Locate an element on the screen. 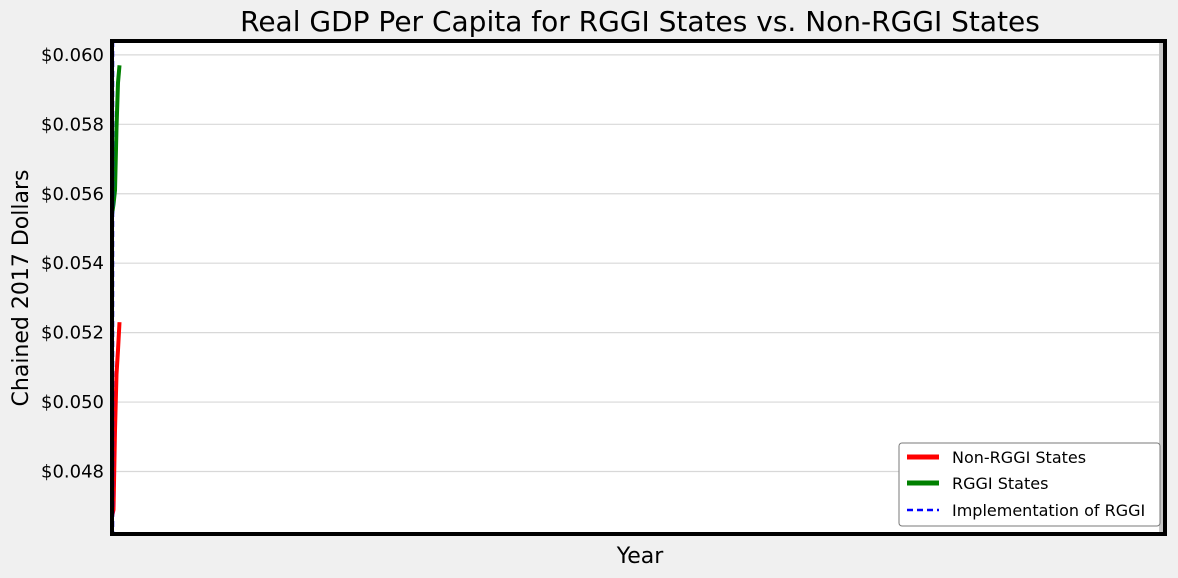 The image size is (1178, 578). legend-label-implementation: Implementation of RGGI is located at coordinates (1048, 510).